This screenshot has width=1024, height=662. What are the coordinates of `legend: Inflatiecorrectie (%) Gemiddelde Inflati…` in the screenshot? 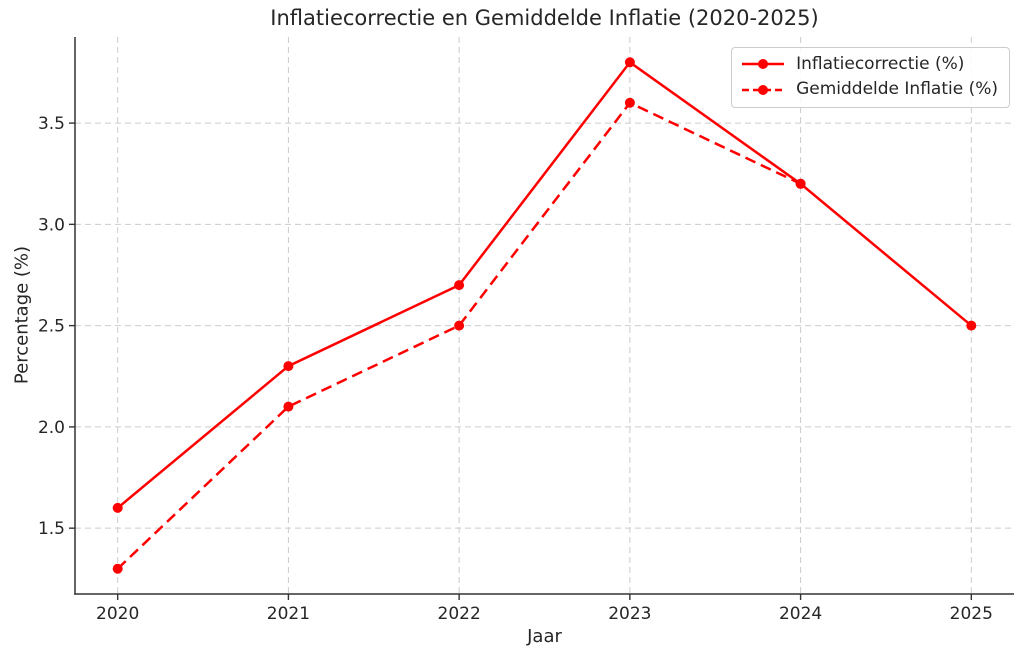 It's located at (870, 77).